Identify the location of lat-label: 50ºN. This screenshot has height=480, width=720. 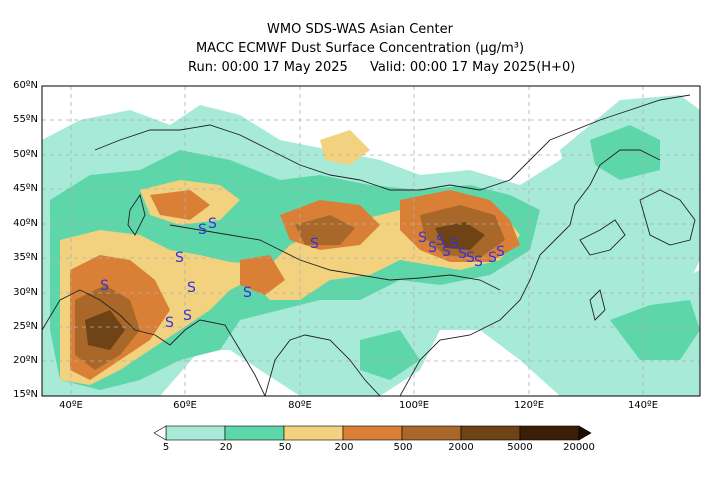
(25, 154).